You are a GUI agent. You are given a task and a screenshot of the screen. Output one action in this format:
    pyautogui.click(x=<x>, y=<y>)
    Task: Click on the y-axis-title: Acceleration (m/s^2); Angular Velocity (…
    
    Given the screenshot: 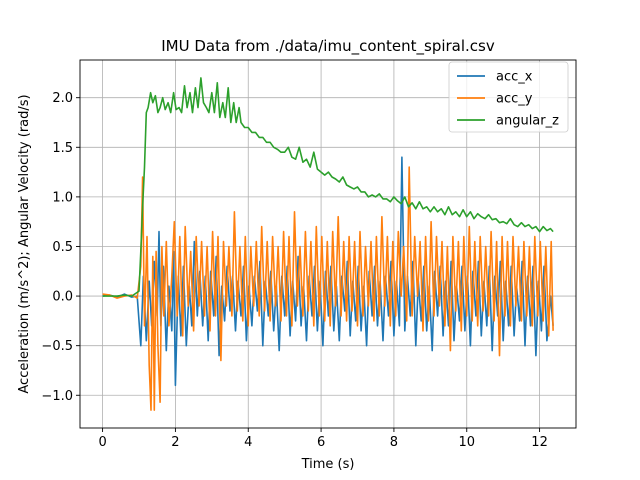 What is the action you would take?
    pyautogui.click(x=24, y=243)
    